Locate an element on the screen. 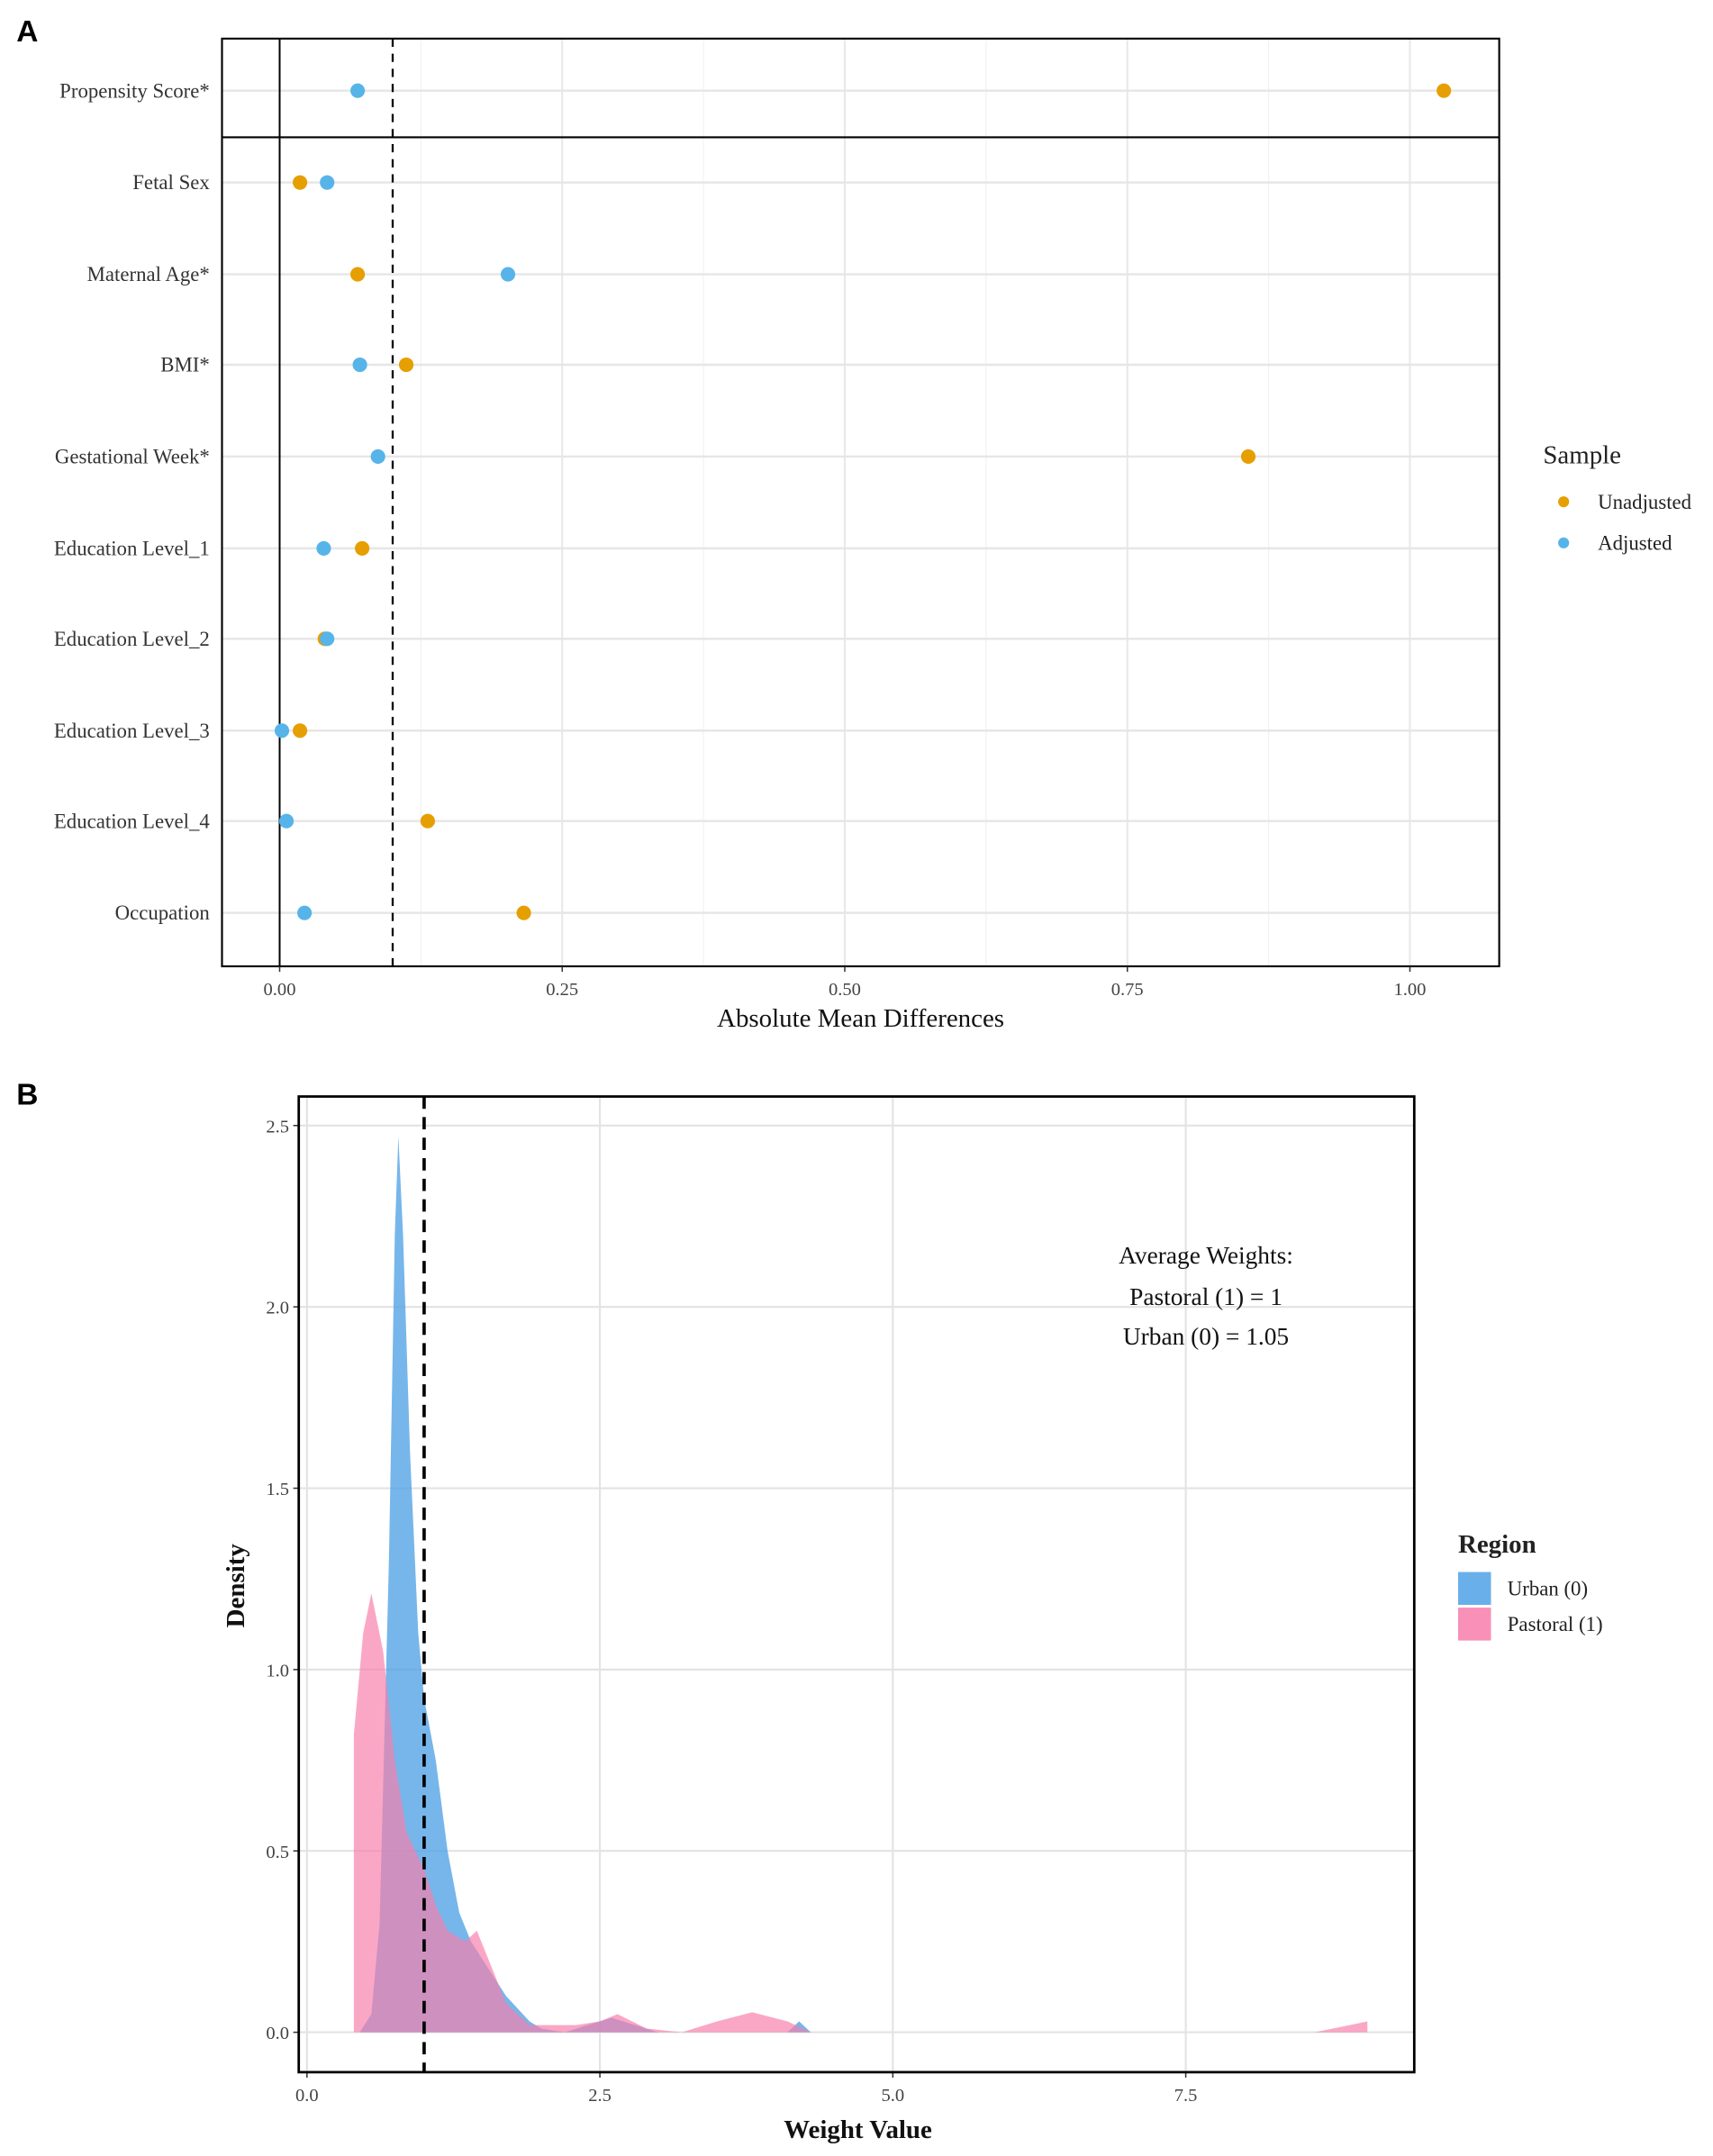 The width and height of the screenshot is (1713, 2156). y-tick-label: 2.0 is located at coordinates (277, 1308).